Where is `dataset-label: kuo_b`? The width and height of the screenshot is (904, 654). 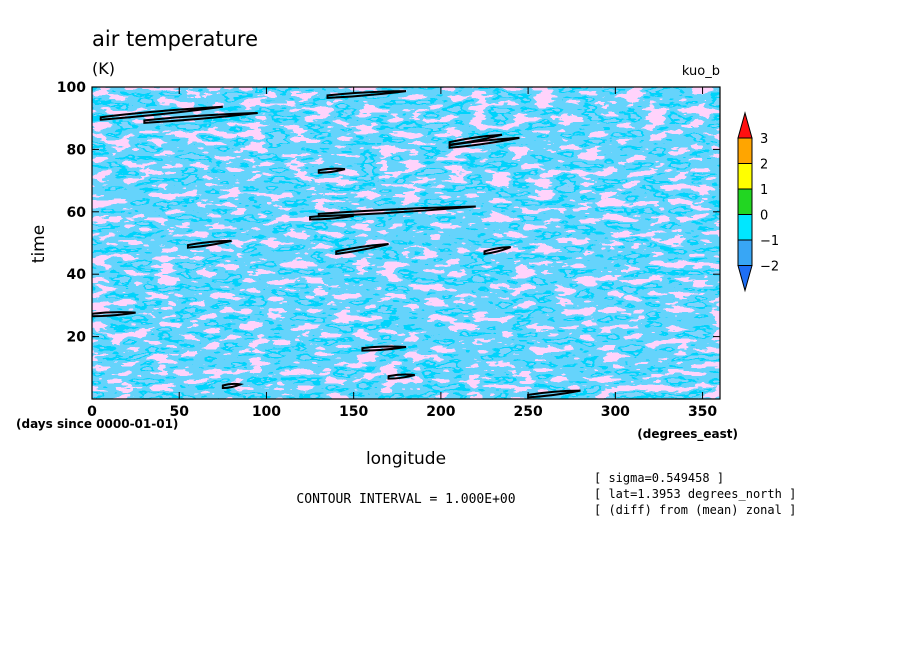 dataset-label: kuo_b is located at coordinates (701, 71).